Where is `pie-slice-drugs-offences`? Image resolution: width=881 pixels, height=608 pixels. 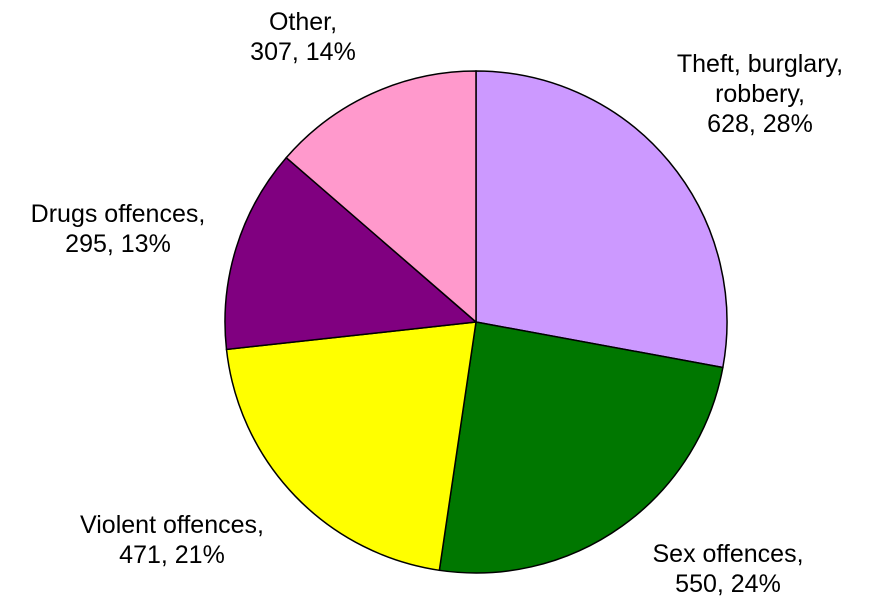 pie-slice-drugs-offences is located at coordinates (351, 253).